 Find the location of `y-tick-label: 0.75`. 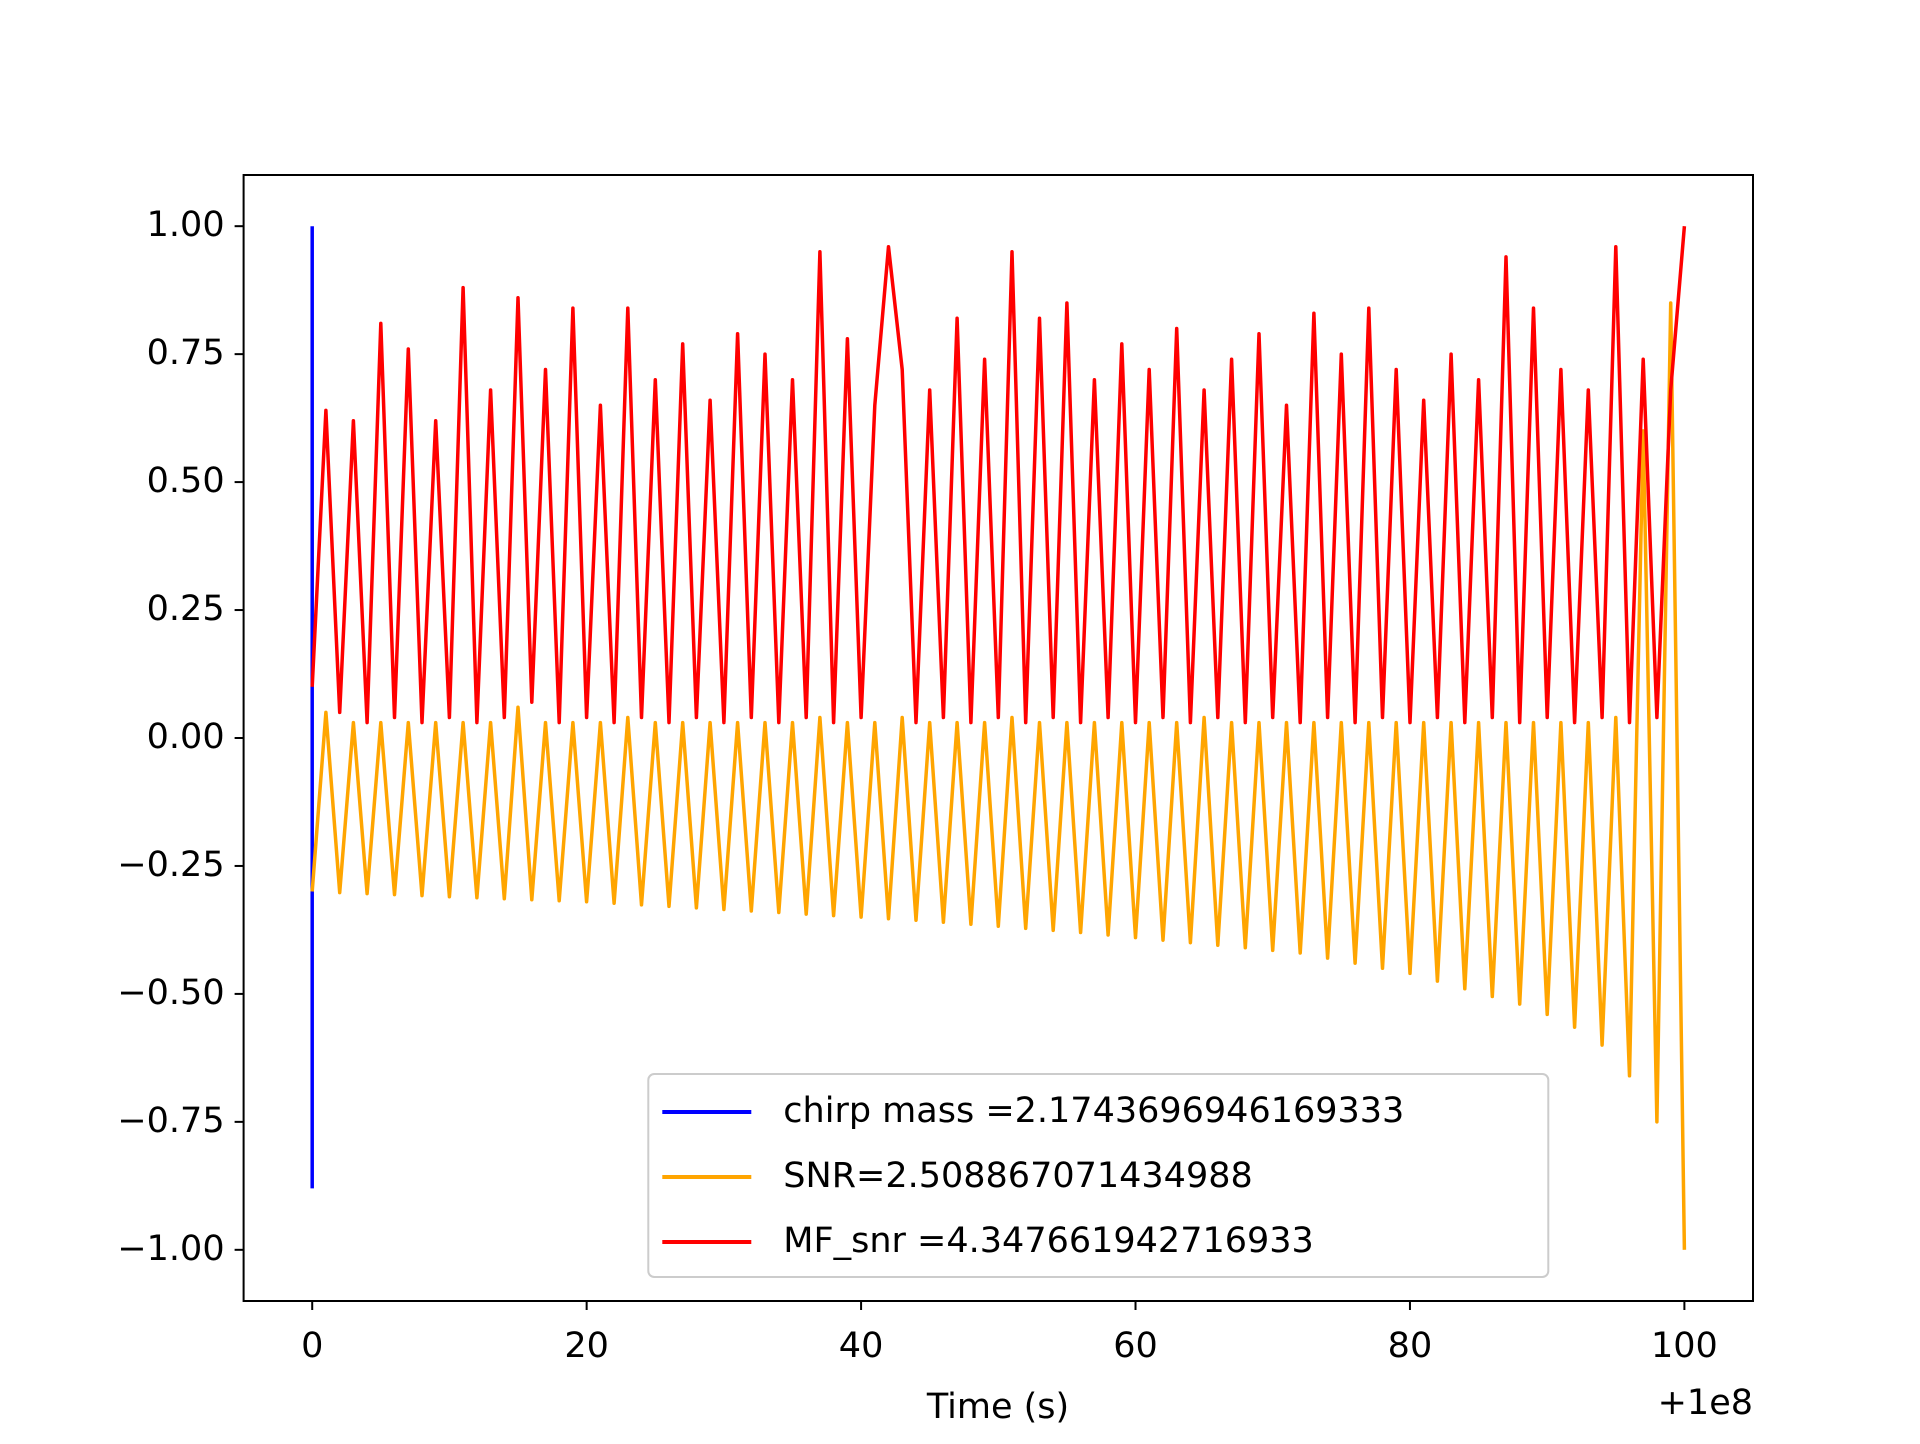

y-tick-label: 0.75 is located at coordinates (186, 353).